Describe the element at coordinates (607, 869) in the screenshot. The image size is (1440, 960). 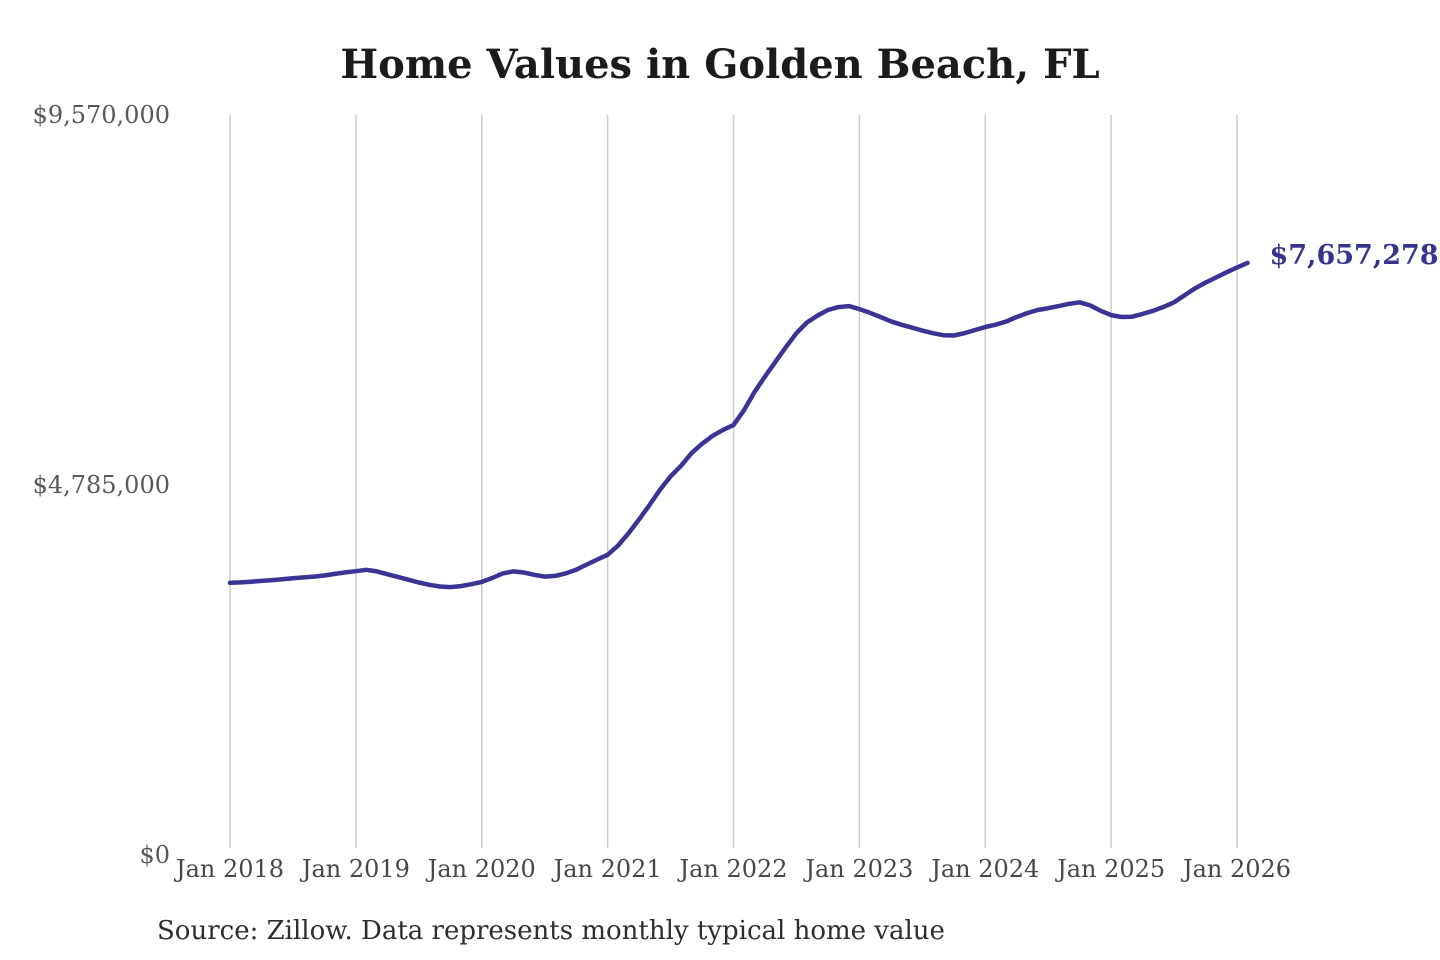
I see `x-tick-label: Jan 2021` at that location.